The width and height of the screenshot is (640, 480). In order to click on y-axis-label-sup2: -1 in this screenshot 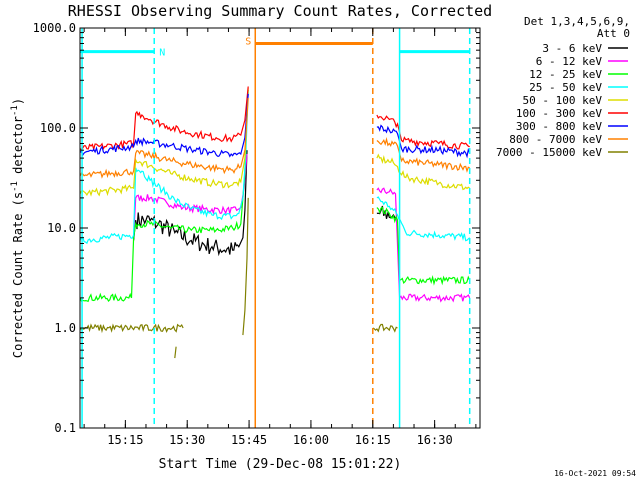, I will do `click(15, 110)`.